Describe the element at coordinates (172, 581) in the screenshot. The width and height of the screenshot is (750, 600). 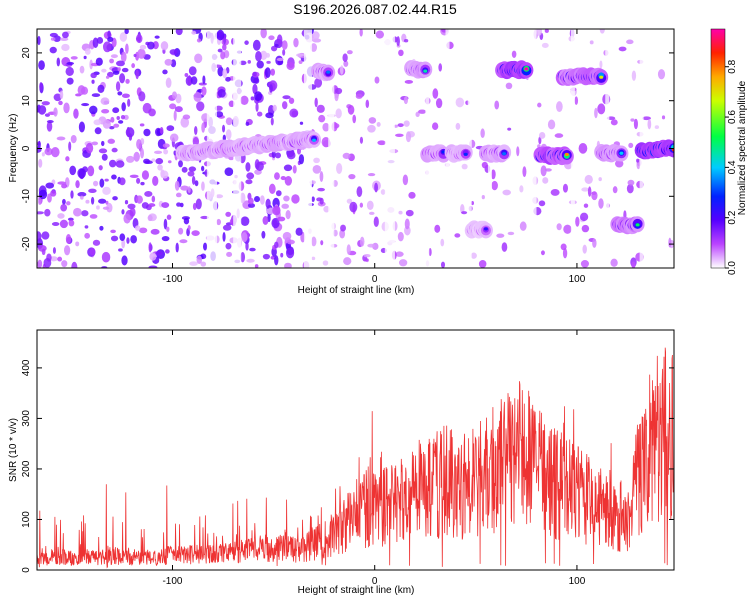
I see `x-tick-label: -100` at that location.